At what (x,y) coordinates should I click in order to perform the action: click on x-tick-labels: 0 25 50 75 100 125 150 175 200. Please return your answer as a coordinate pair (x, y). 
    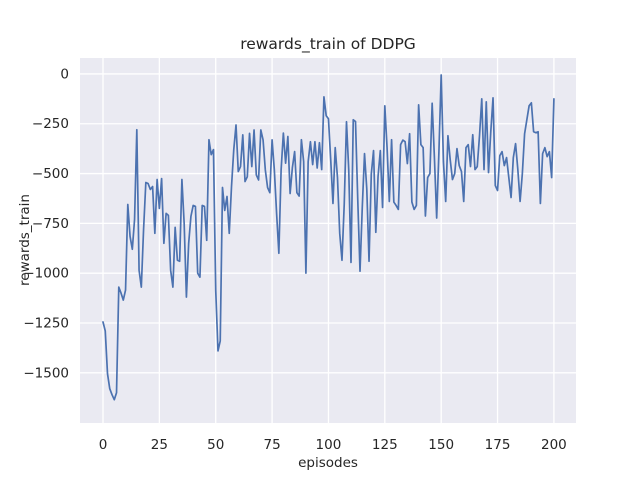
    Looking at the image, I should click on (333, 445).